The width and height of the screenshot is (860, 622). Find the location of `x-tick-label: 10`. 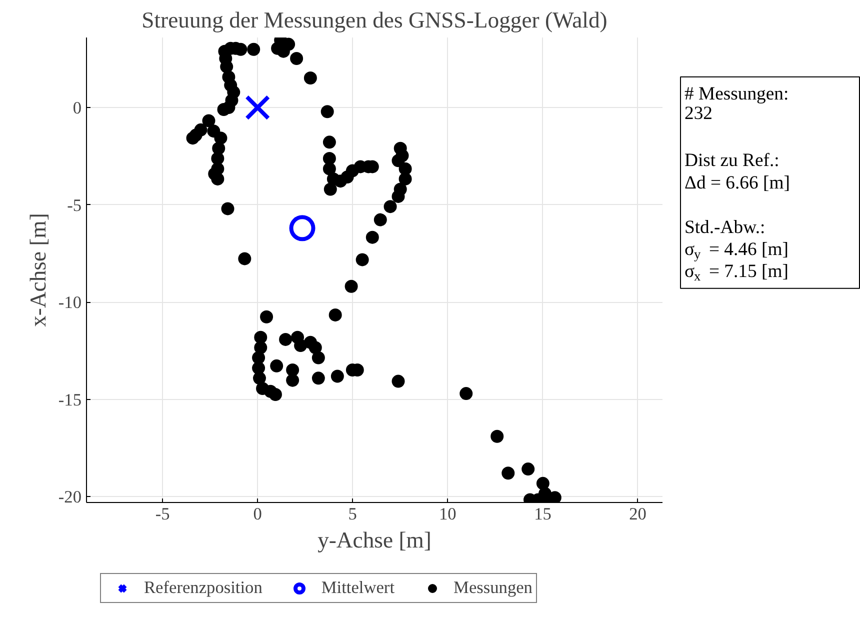

x-tick-label: 10 is located at coordinates (447, 514).